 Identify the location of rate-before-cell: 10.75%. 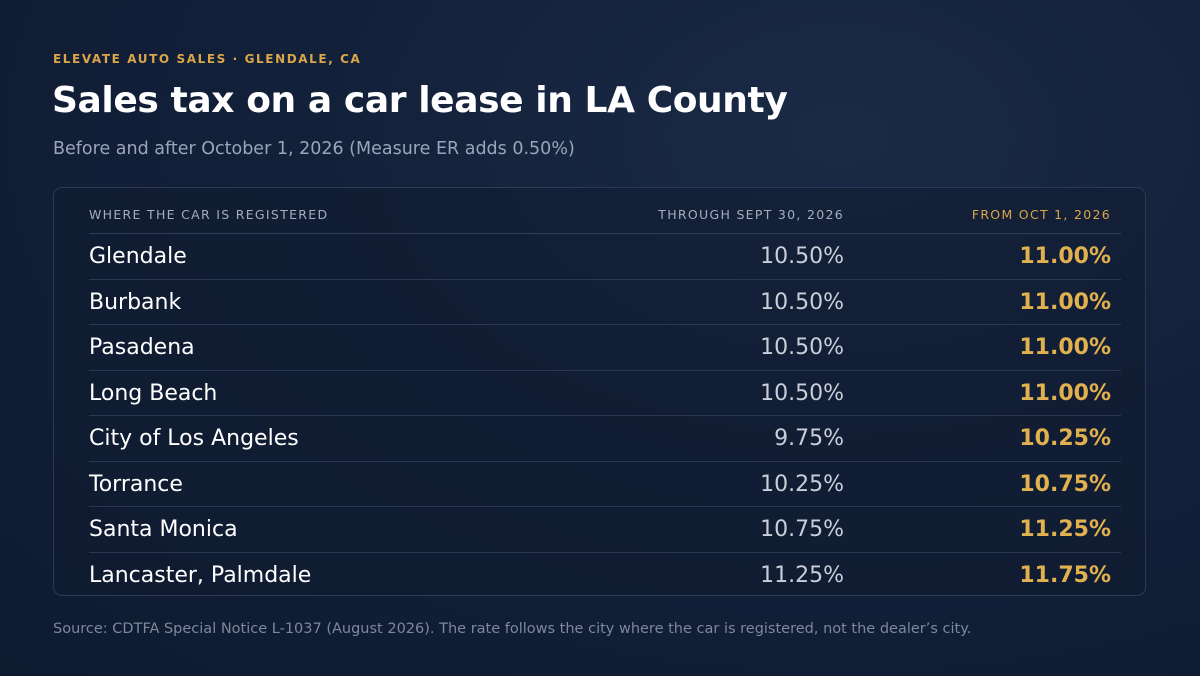
(802, 529).